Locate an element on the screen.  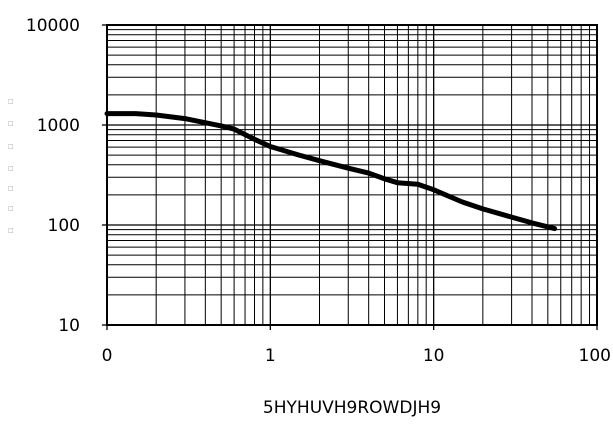
side-marks: □ □ □ □ □ □ □ is located at coordinates (11, 166).